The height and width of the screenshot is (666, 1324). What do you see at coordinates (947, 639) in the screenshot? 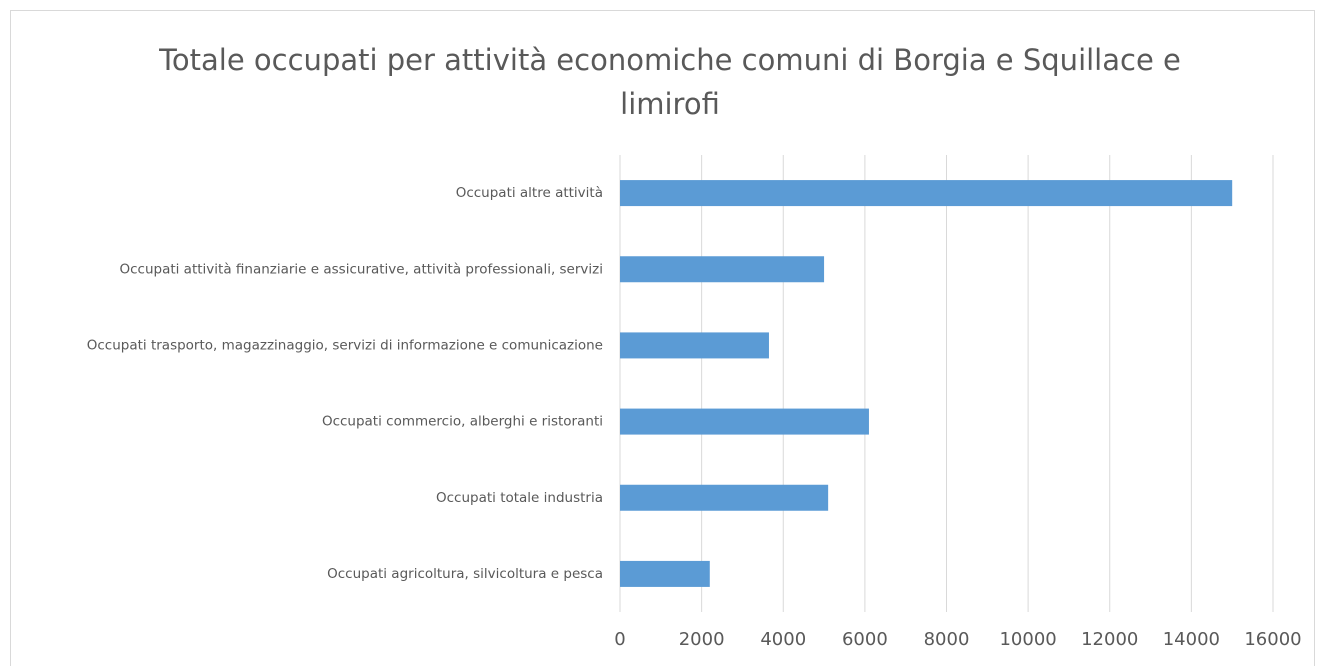
I see `x-tick-label: 8000` at bounding box center [947, 639].